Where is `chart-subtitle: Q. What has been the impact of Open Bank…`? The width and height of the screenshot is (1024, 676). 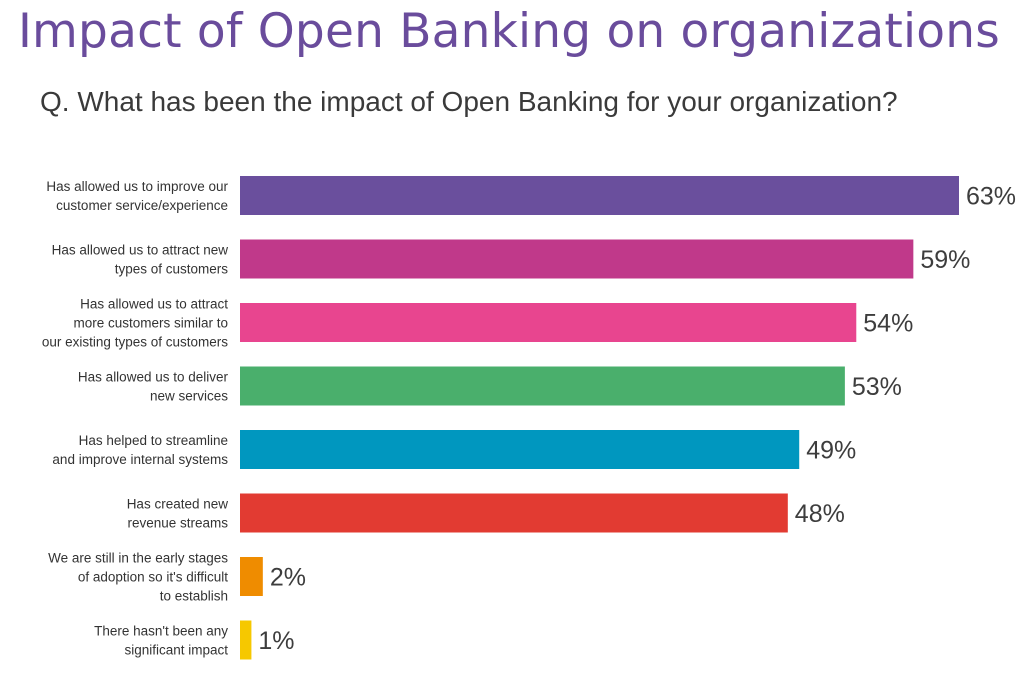
chart-subtitle: Q. What has been the impact of Open Bank… is located at coordinates (469, 101).